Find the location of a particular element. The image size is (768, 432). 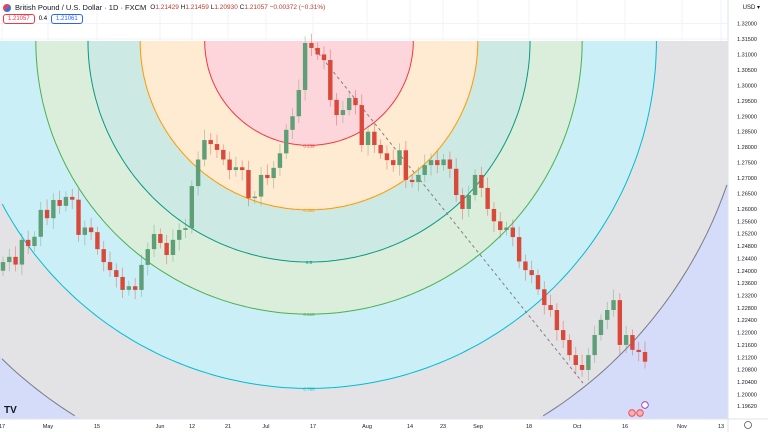

event-icons is located at coordinates (638, 409).